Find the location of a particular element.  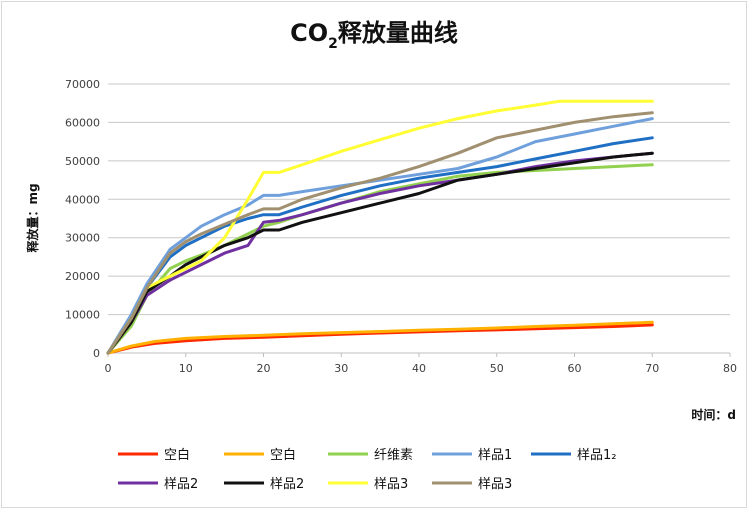

chart-title-main: CO is located at coordinates (309, 33).